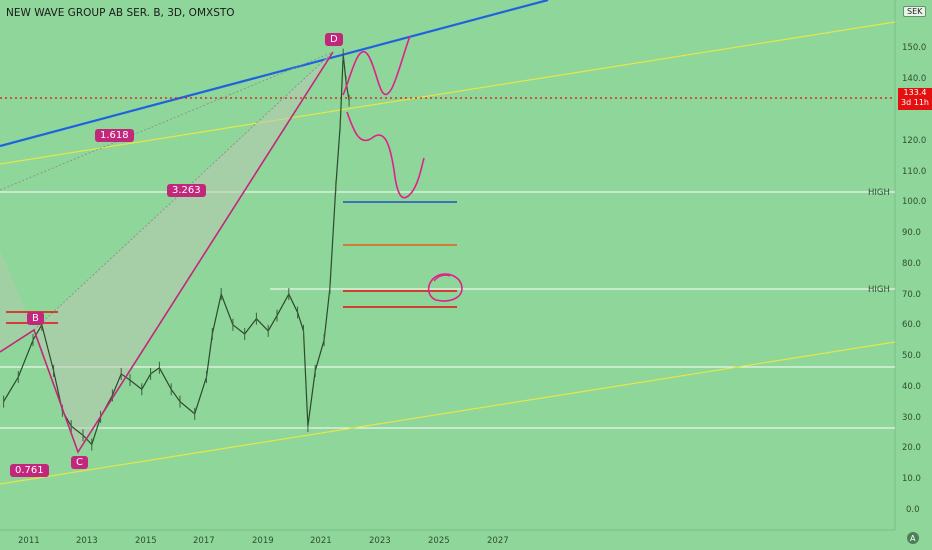 Image resolution: width=932 pixels, height=550 pixels. What do you see at coordinates (914, 172) in the screenshot?
I see `price-tick-110: 110.0` at bounding box center [914, 172].